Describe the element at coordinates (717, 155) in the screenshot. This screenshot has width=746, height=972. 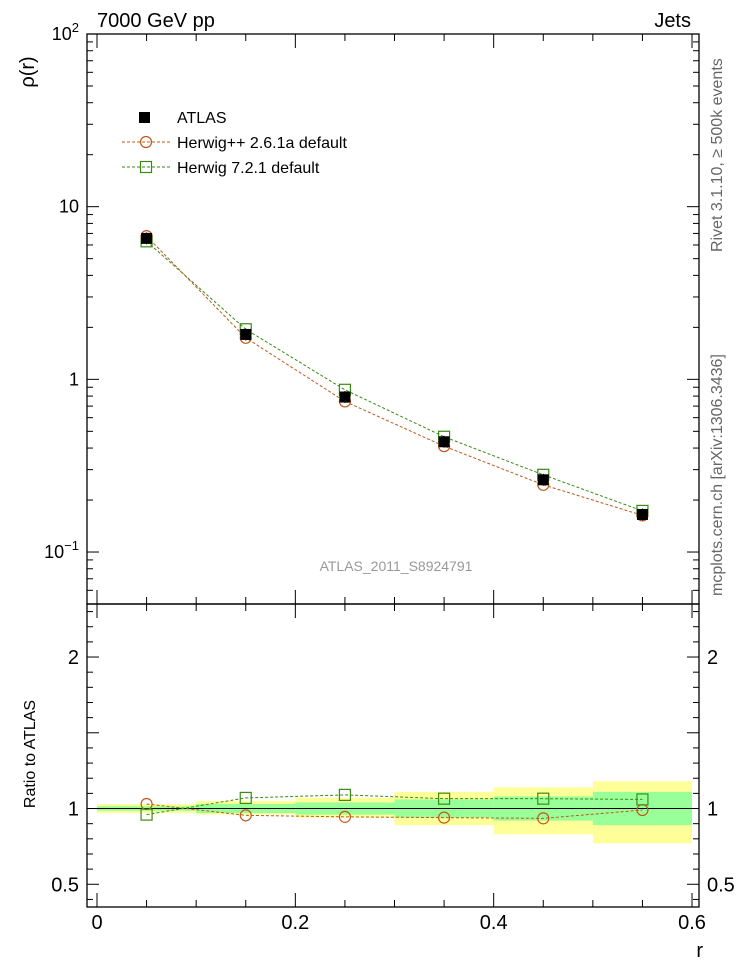
I see `side-text-top: Rivet 3.1.10, ≥ 500k events` at that location.